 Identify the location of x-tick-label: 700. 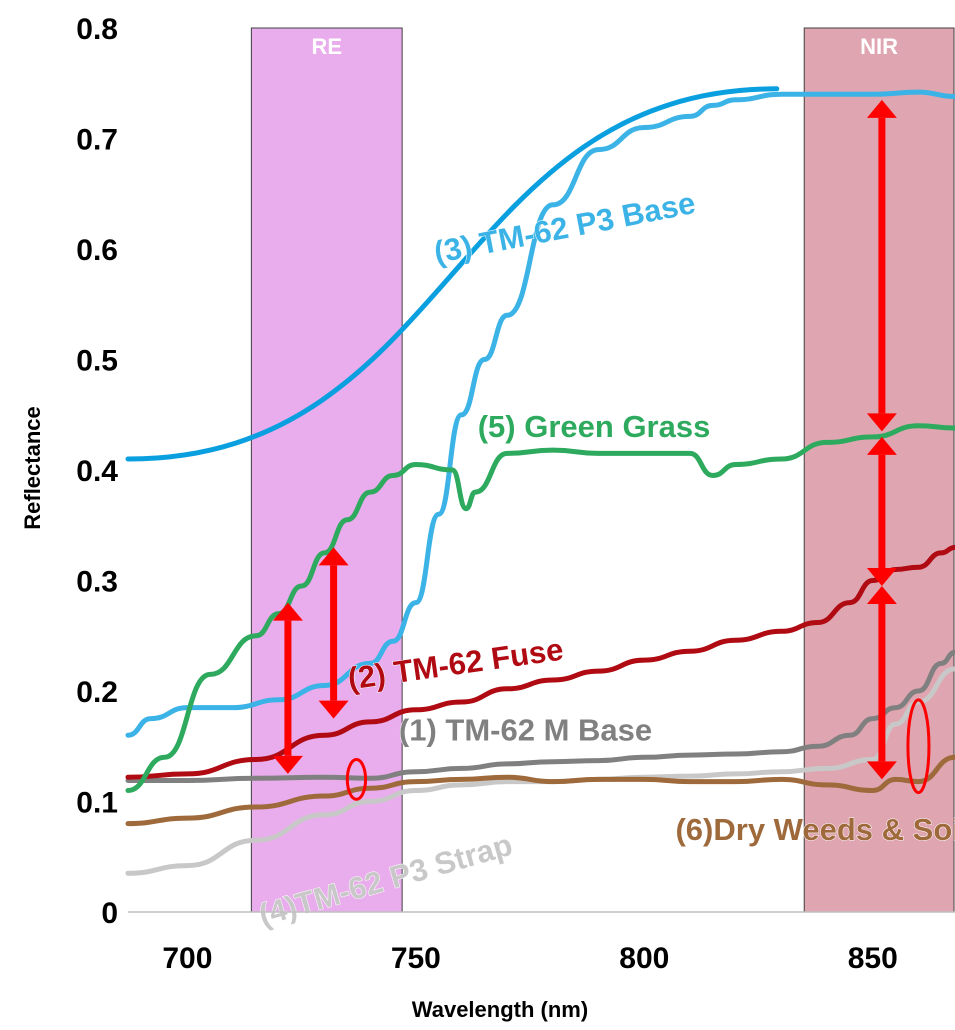
(187, 958).